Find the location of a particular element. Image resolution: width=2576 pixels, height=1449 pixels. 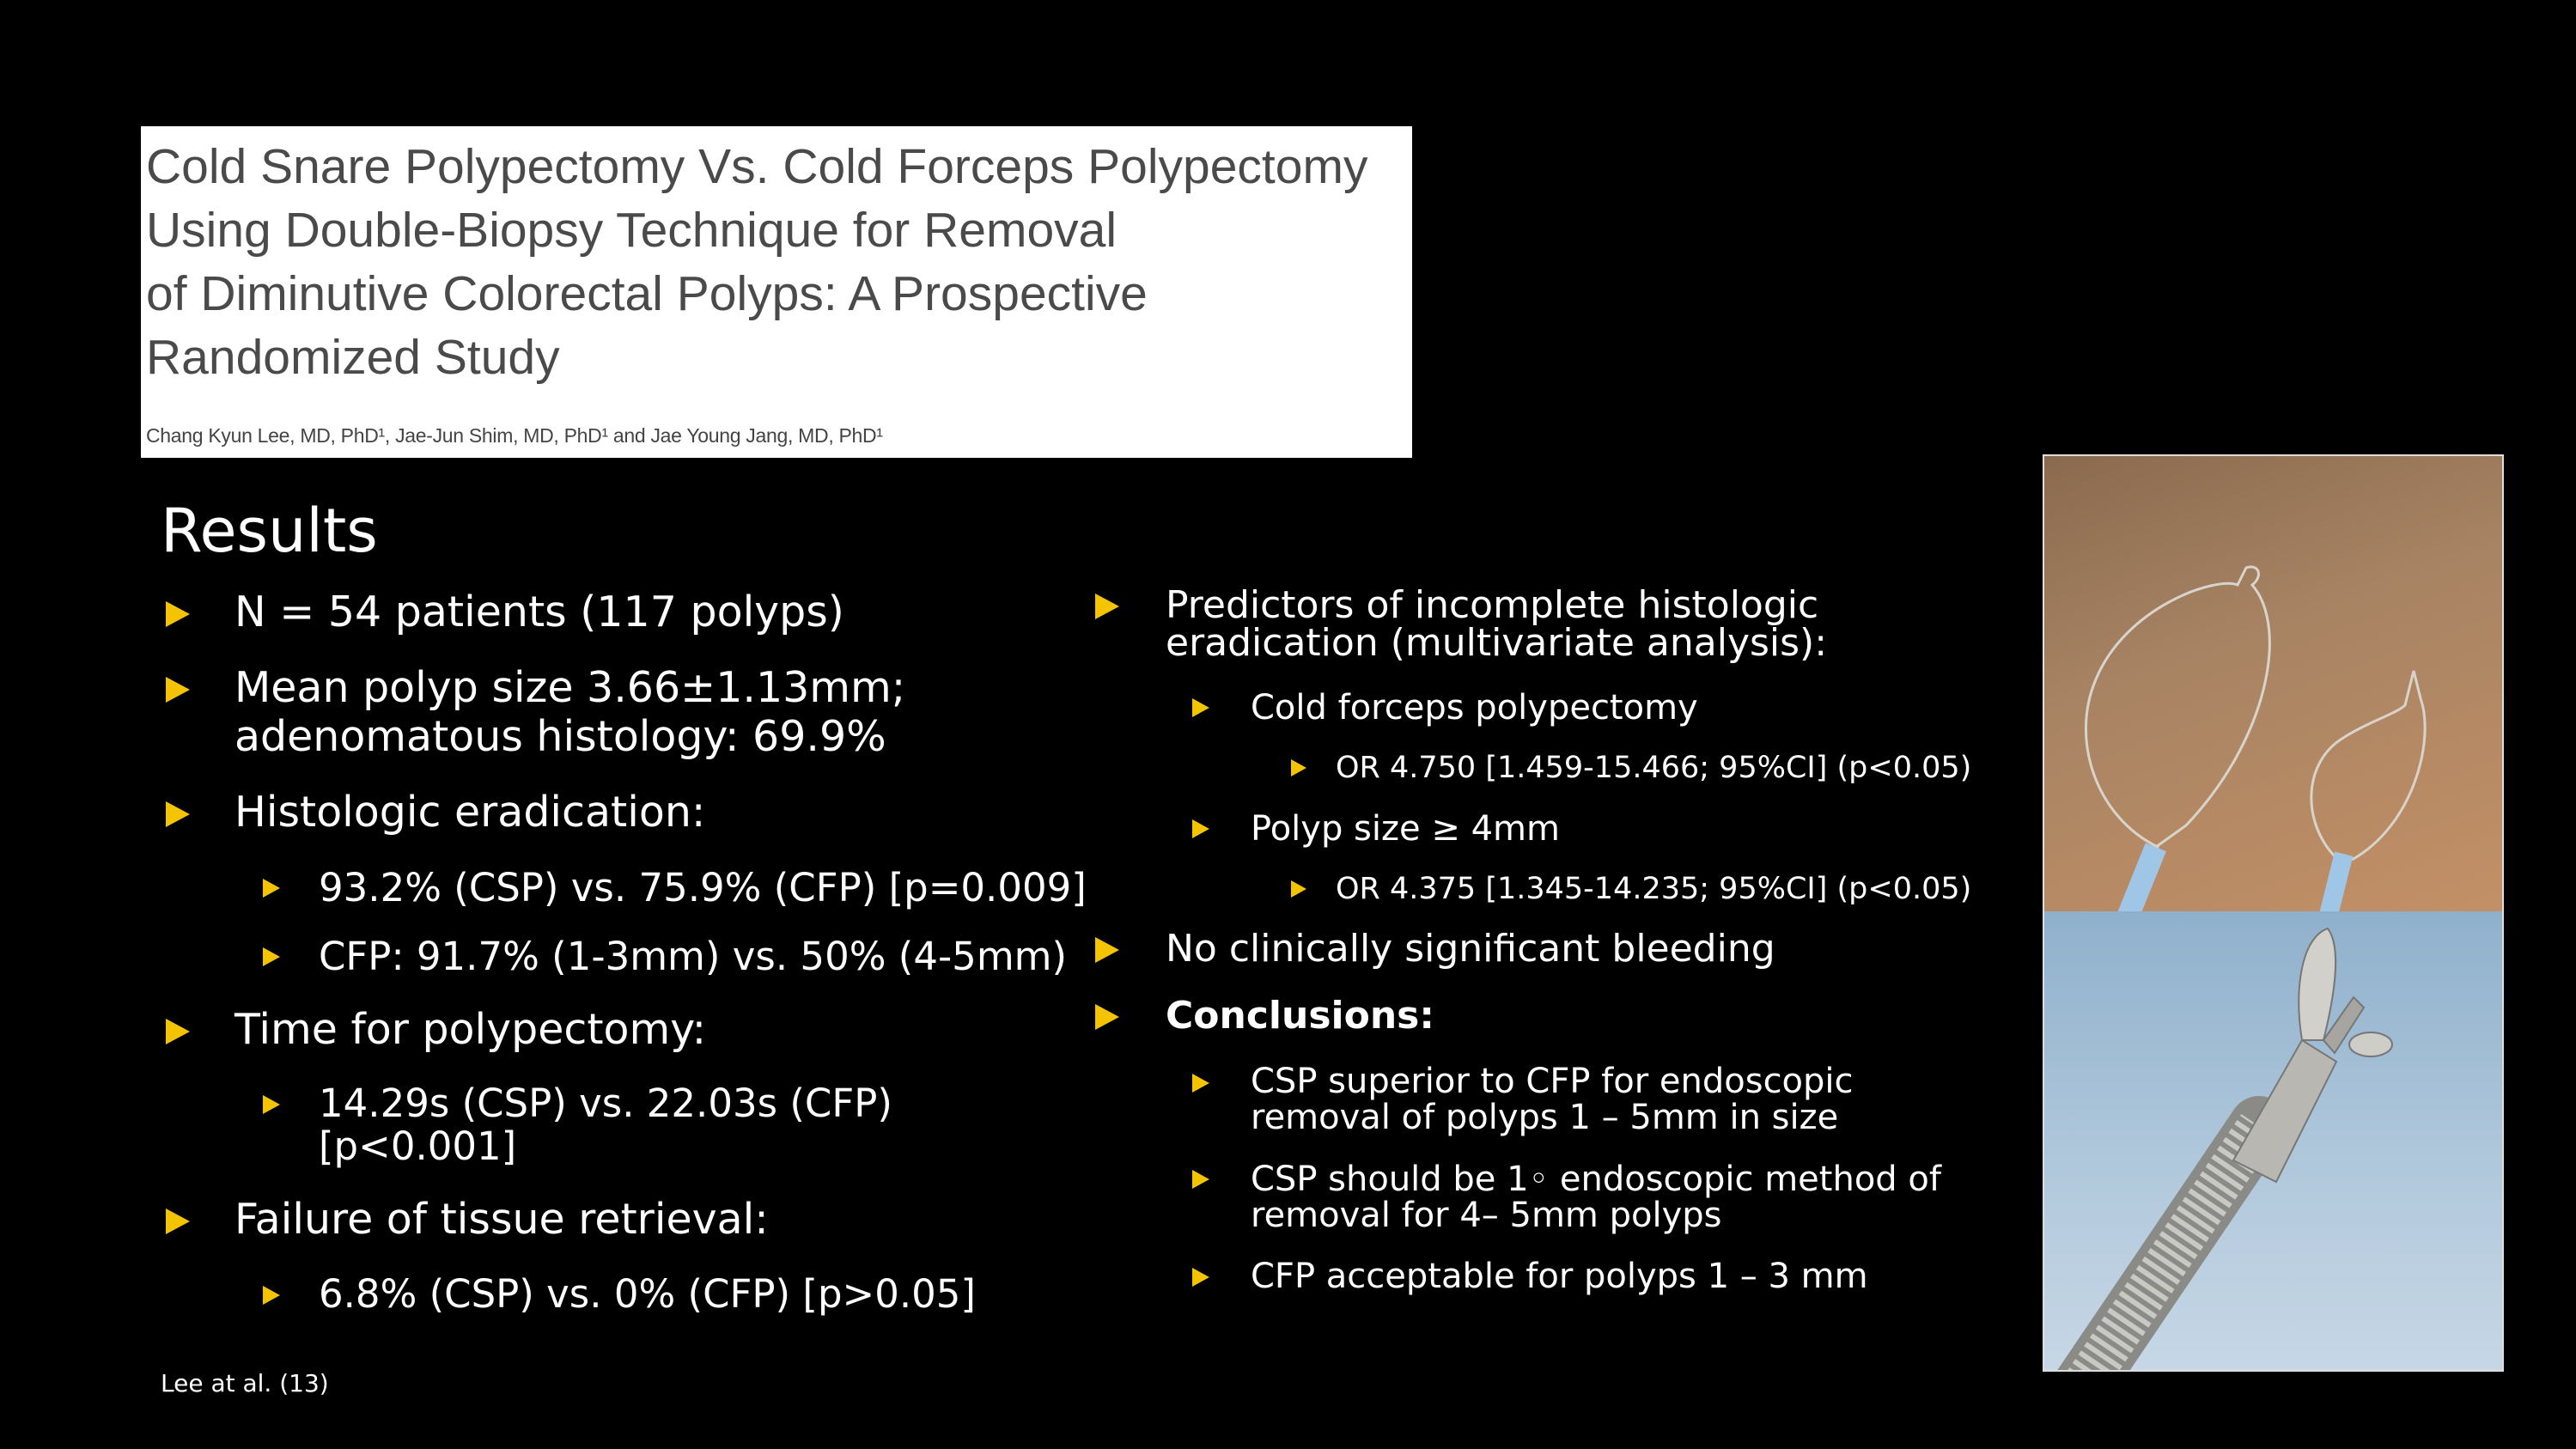

polyp-size-text: Polyp size ≥ 4mm is located at coordinates (1405, 829).